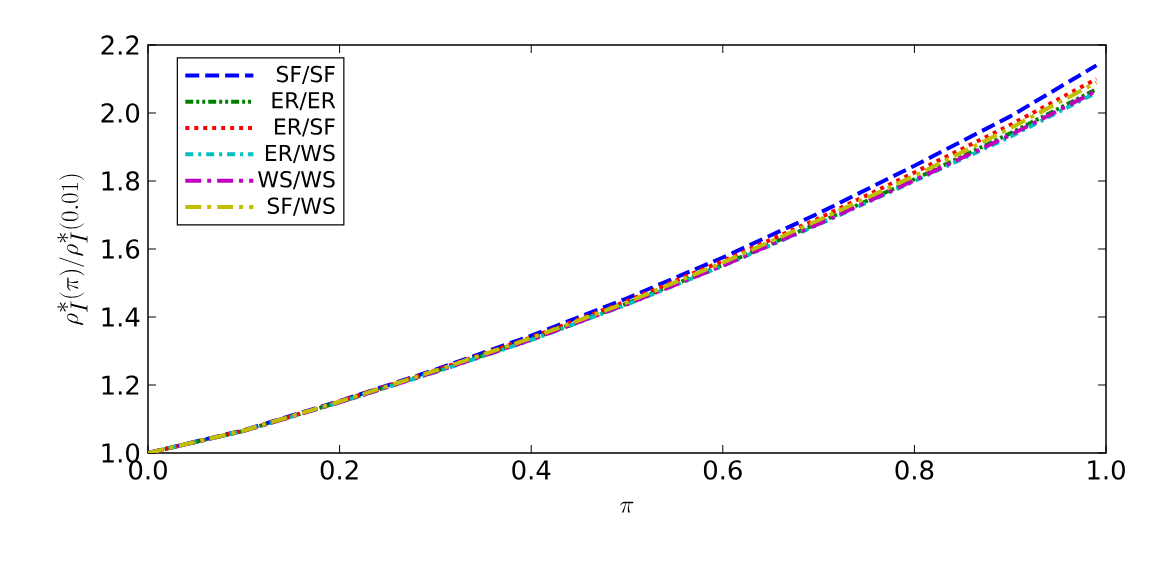 The height and width of the screenshot is (570, 1155). Describe the element at coordinates (305, 127) in the screenshot. I see `legend-label: ER/SF` at that location.